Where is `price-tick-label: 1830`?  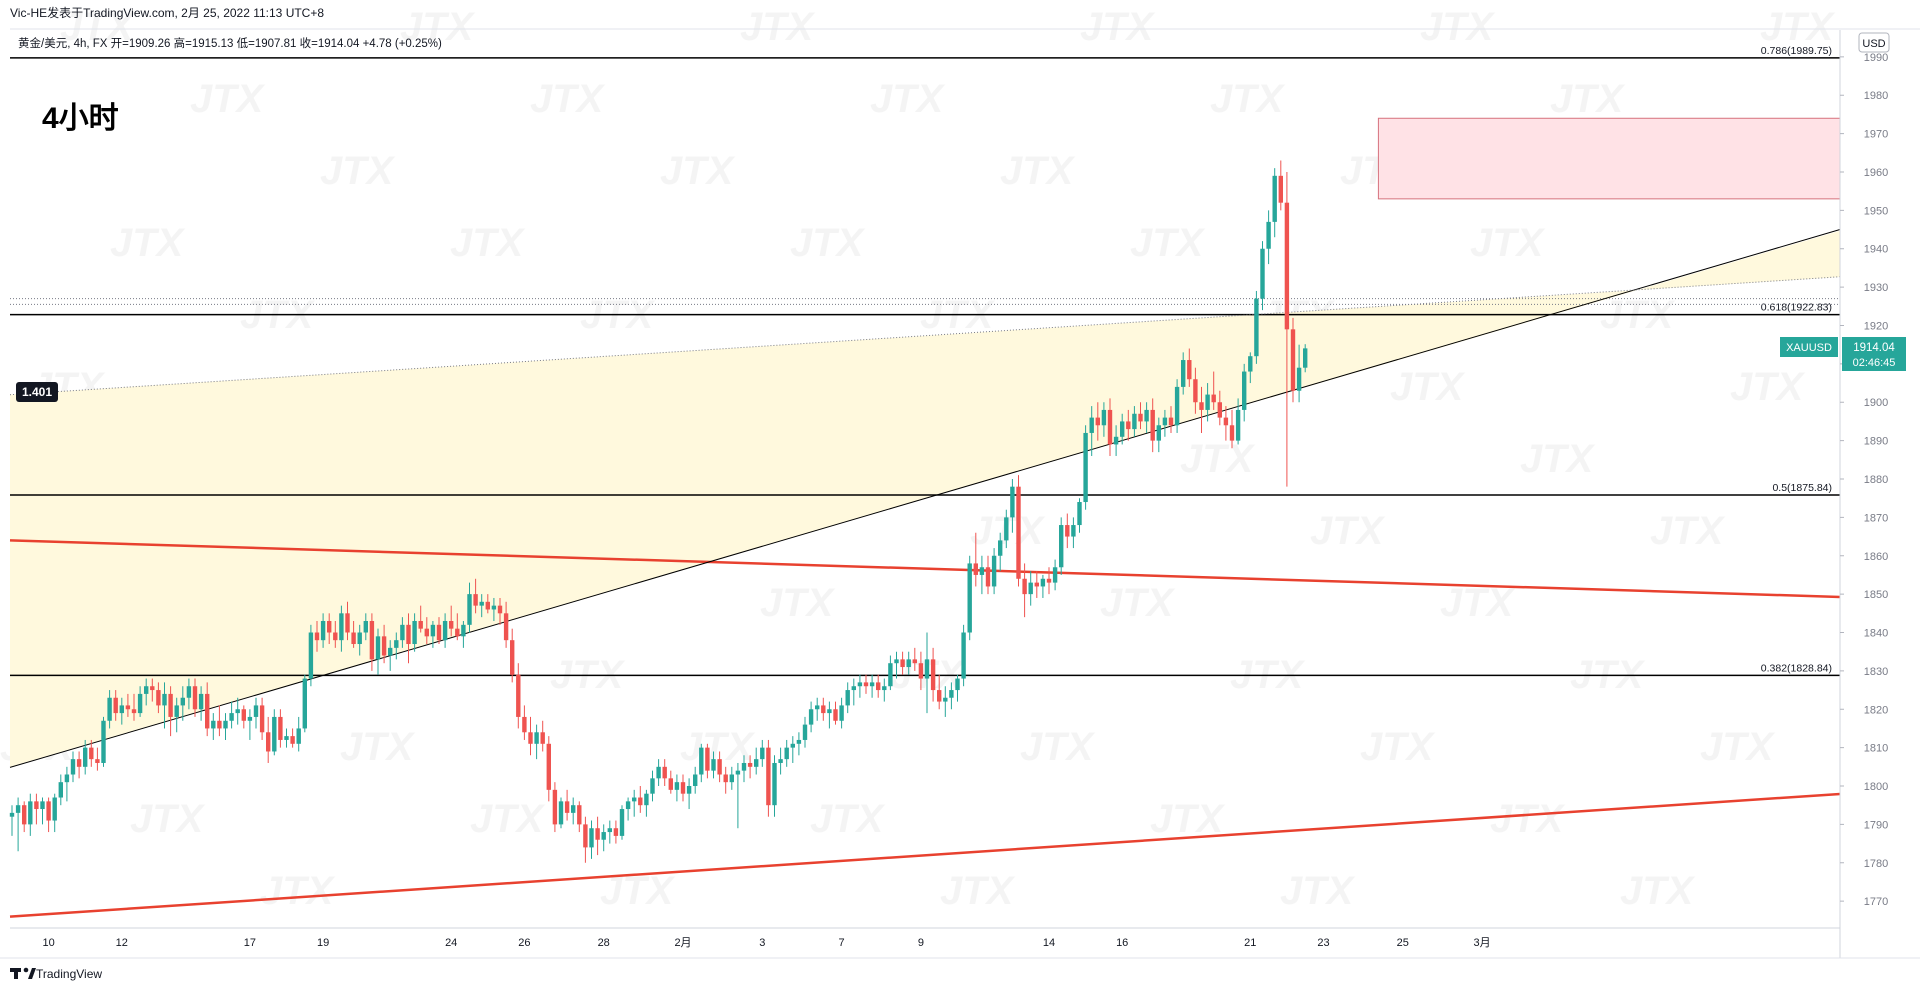
price-tick-label: 1830 is located at coordinates (1876, 672).